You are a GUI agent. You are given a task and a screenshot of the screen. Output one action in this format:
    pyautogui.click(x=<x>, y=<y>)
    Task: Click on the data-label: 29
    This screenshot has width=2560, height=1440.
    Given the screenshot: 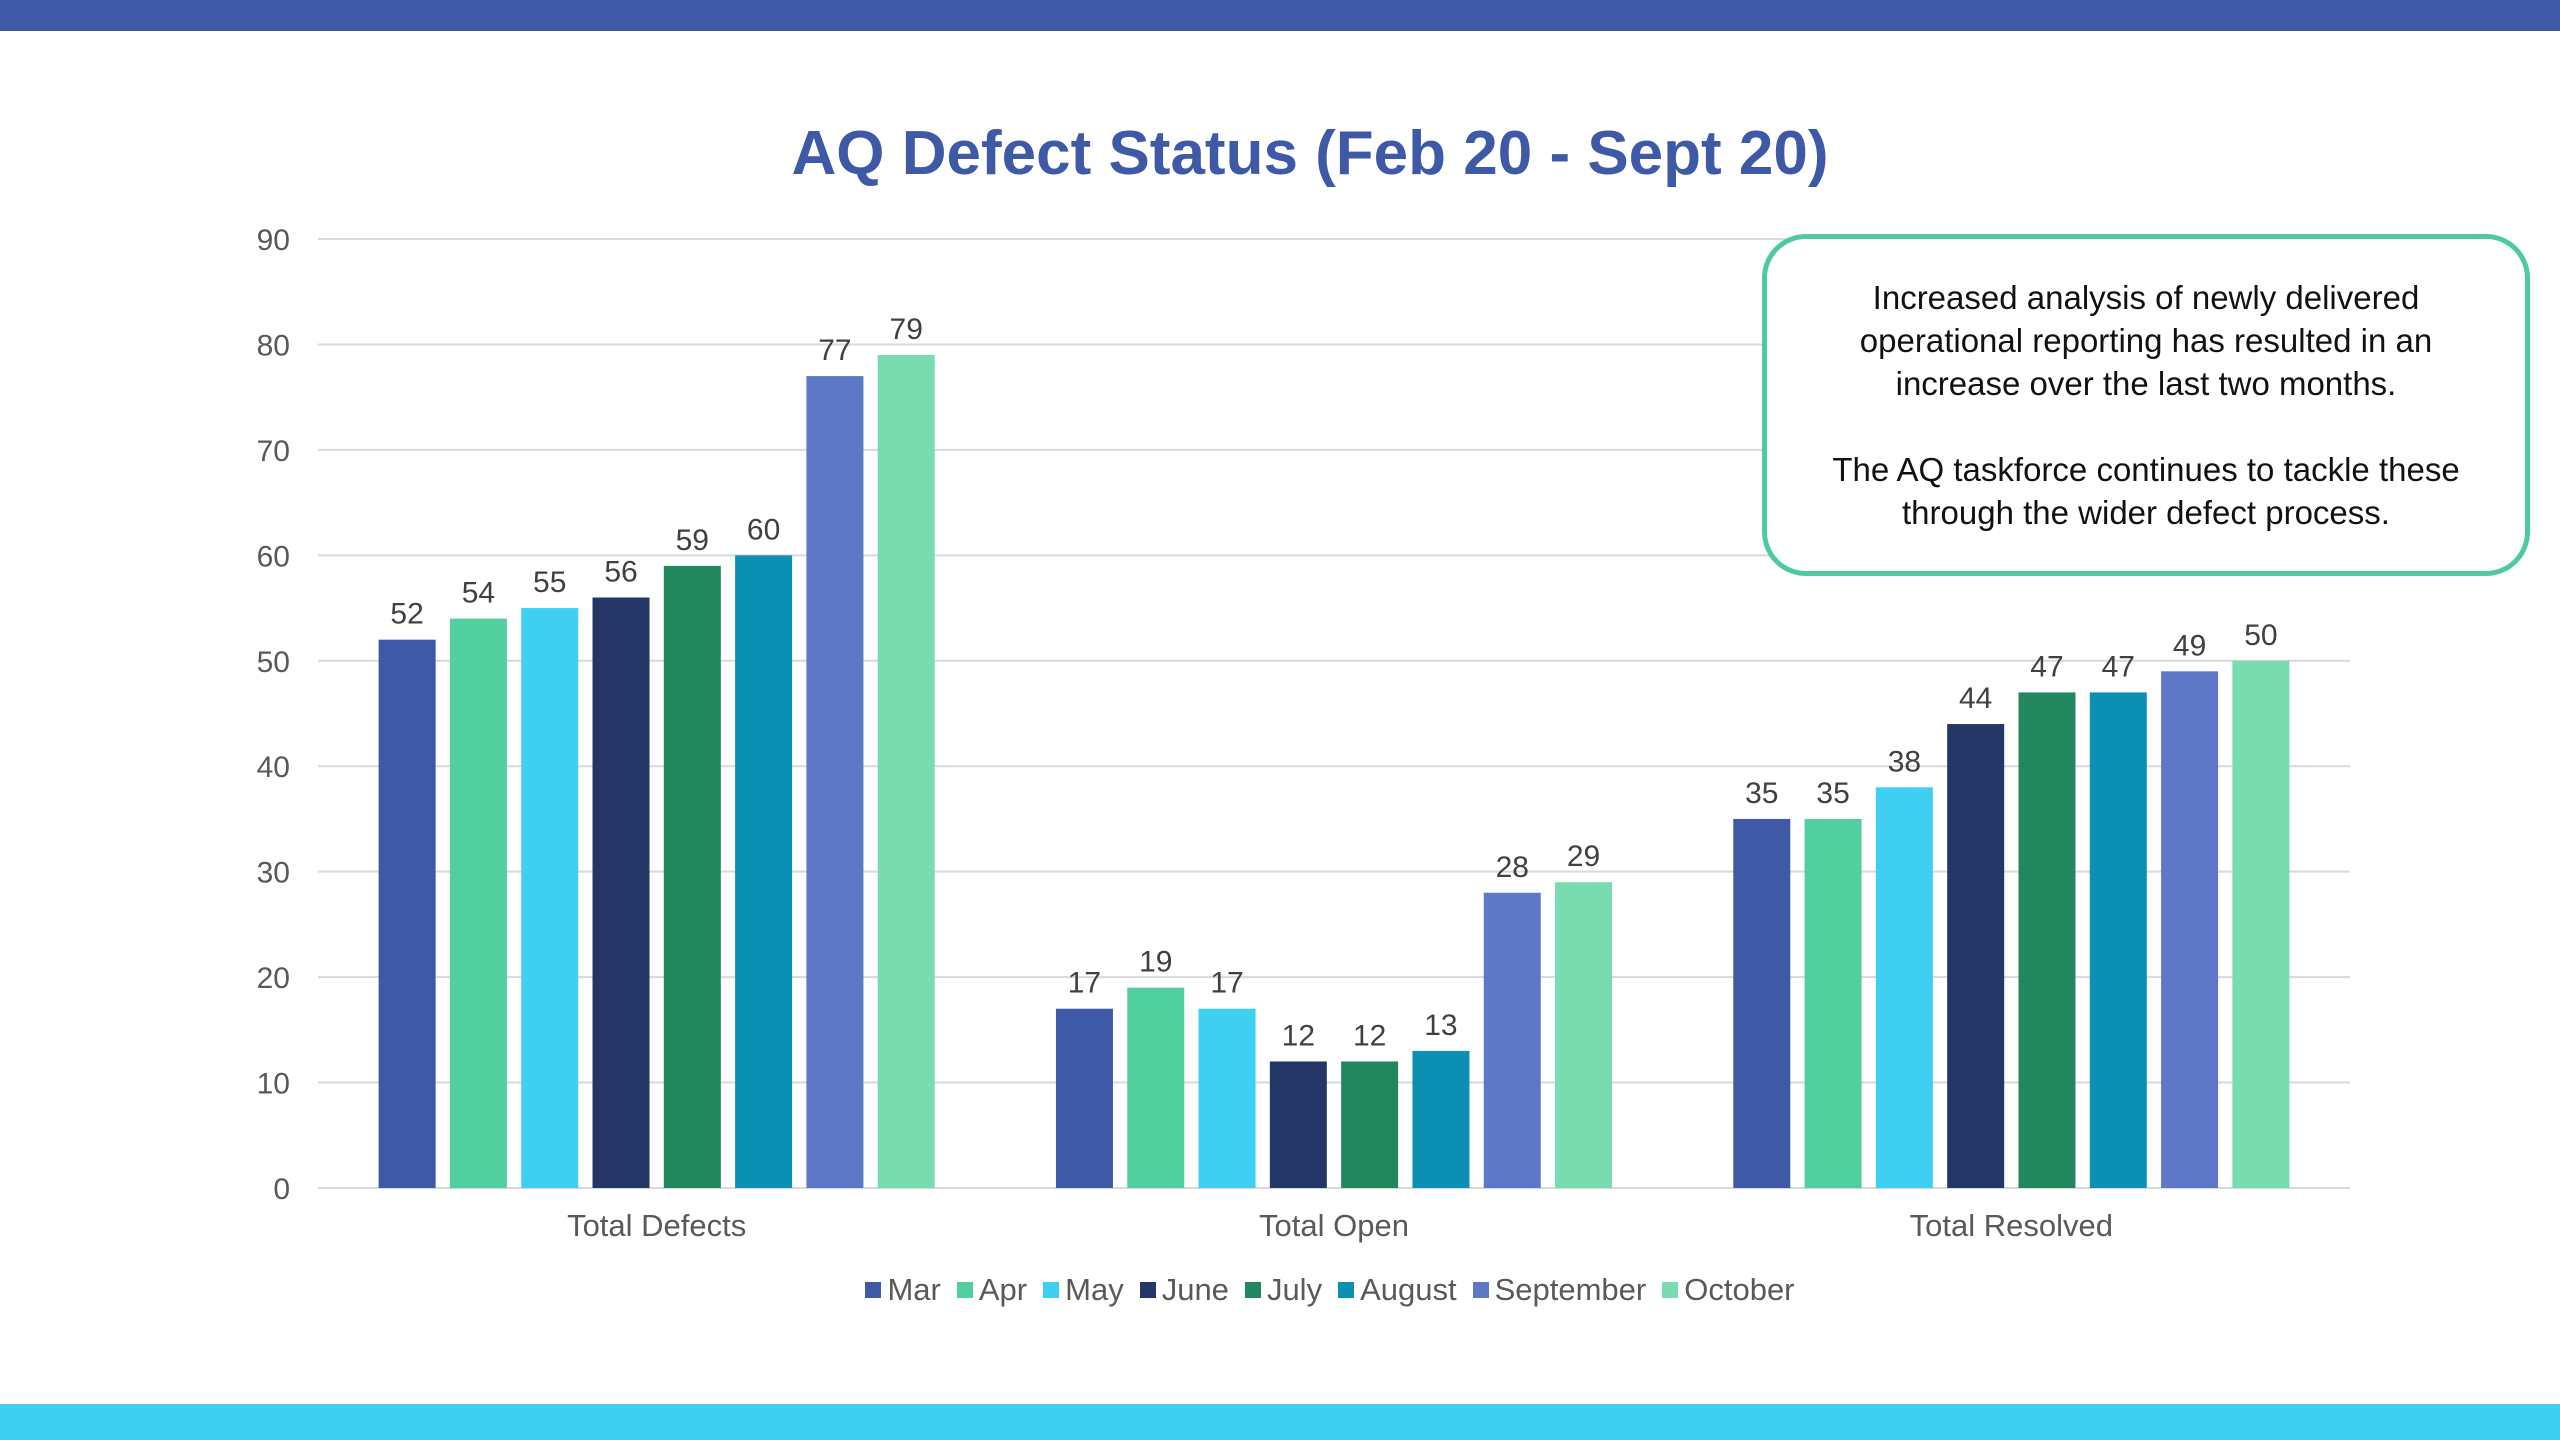 What is the action you would take?
    pyautogui.click(x=1583, y=856)
    